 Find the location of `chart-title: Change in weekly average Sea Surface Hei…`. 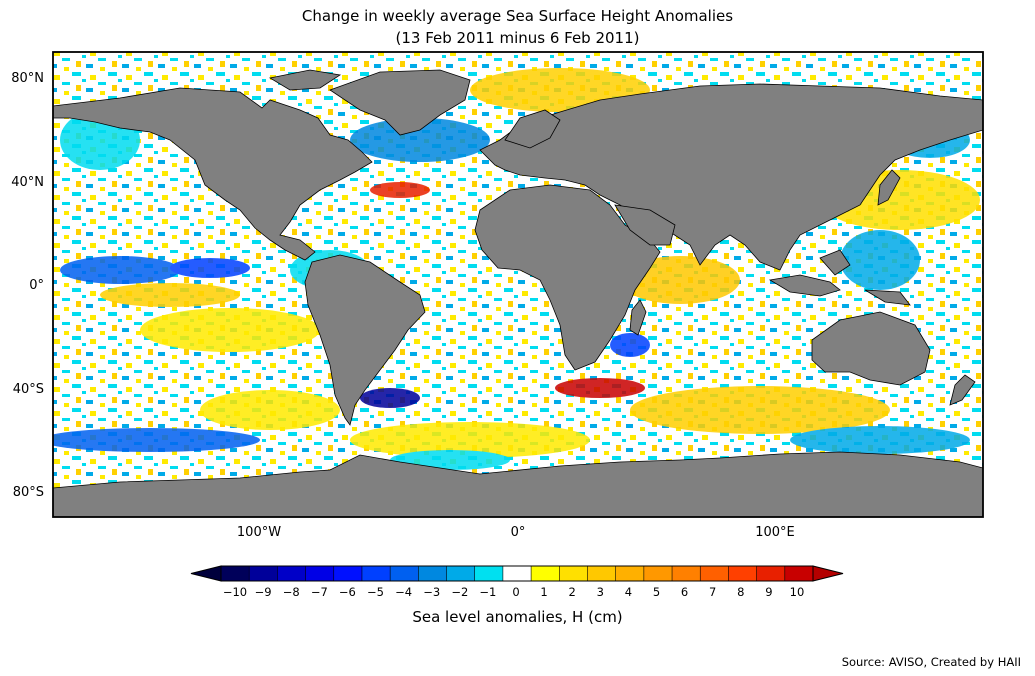

chart-title: Change in weekly average Sea Surface Hei… is located at coordinates (517, 16).